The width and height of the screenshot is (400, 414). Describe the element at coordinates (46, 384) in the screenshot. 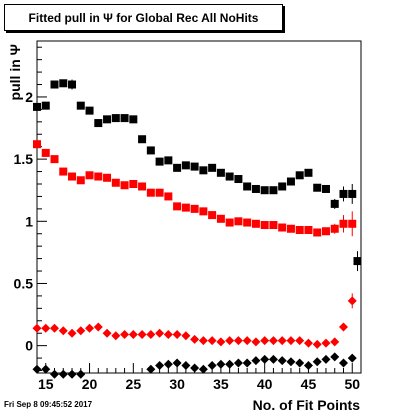

I see `x-tick-label: 15` at that location.